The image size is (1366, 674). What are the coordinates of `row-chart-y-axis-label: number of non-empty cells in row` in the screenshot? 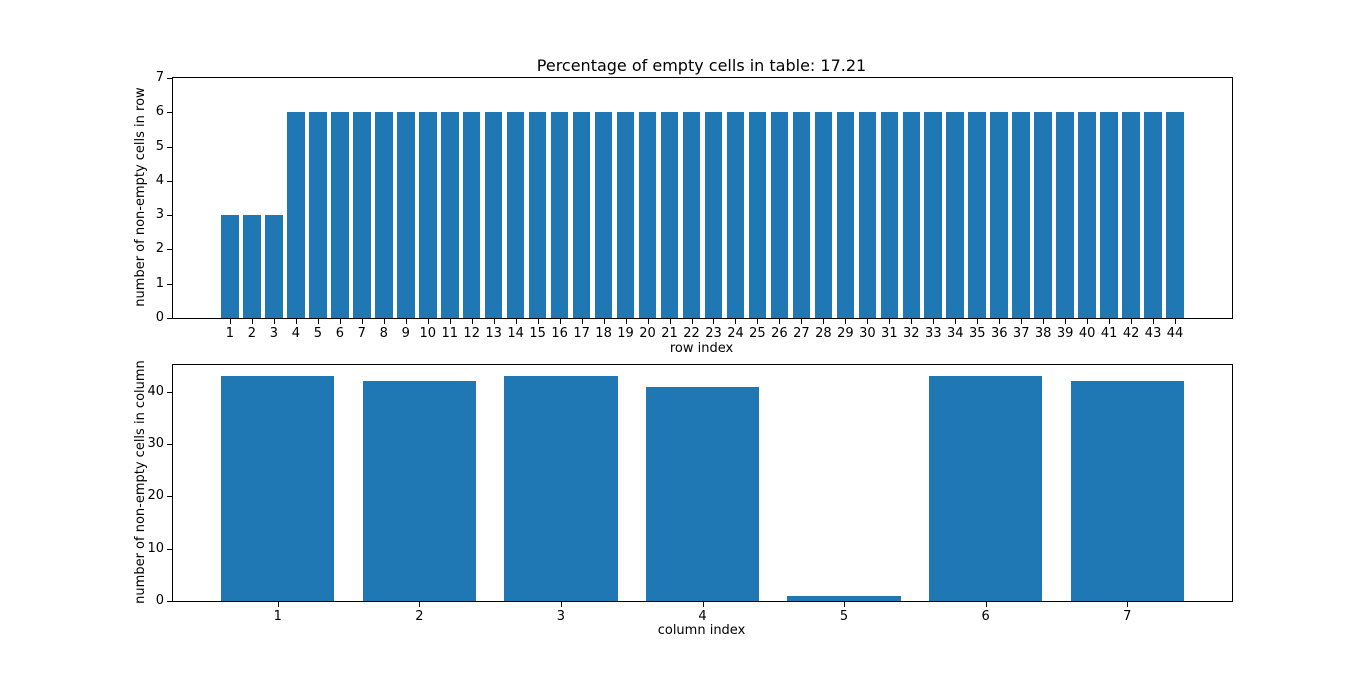 It's located at (140, 197).